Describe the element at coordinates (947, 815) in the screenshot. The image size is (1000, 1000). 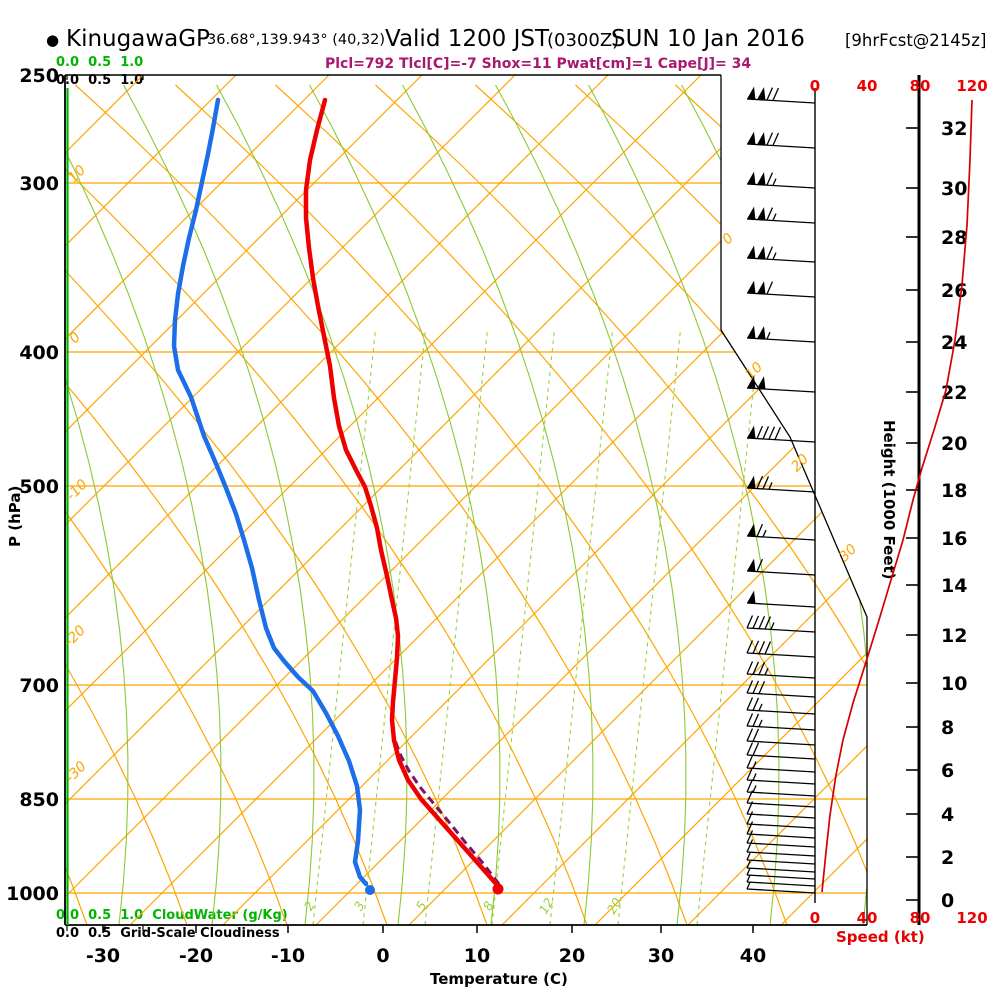
I see `height-tick-label: 4` at that location.